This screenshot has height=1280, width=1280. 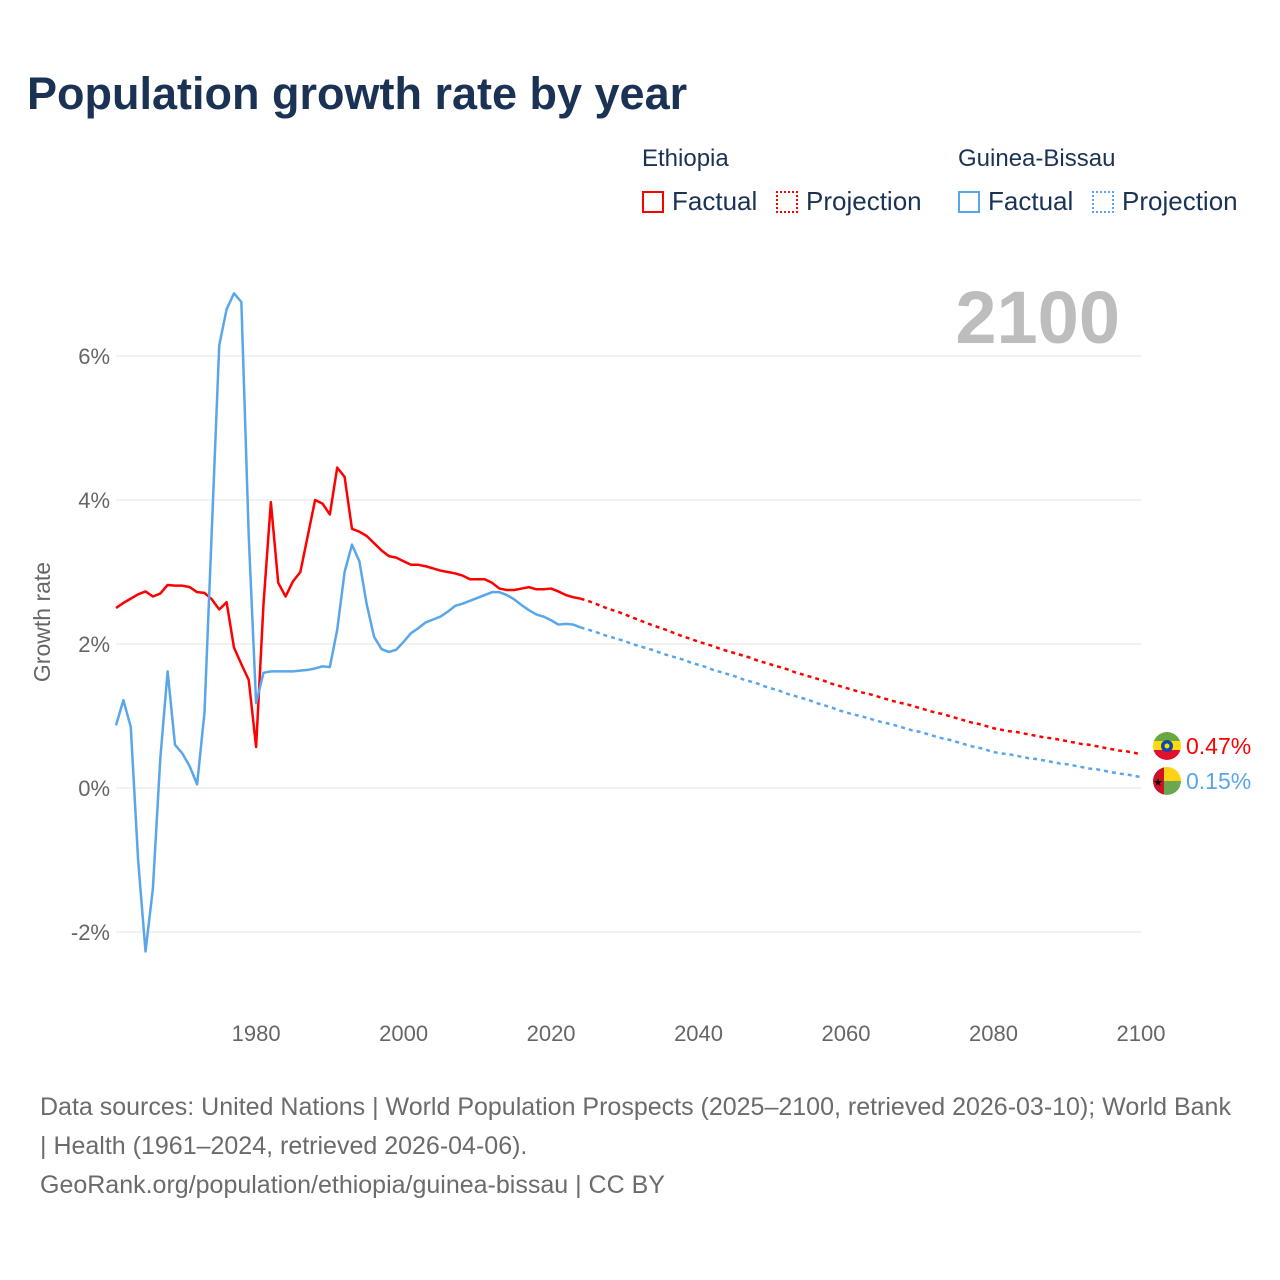 What do you see at coordinates (90, 932) in the screenshot?
I see `y-tick-label: -2%` at bounding box center [90, 932].